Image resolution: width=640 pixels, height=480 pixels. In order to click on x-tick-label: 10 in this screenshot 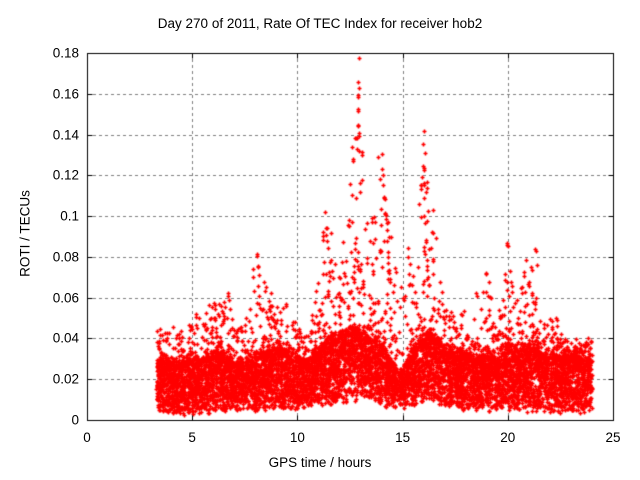, I will do `click(297, 437)`.